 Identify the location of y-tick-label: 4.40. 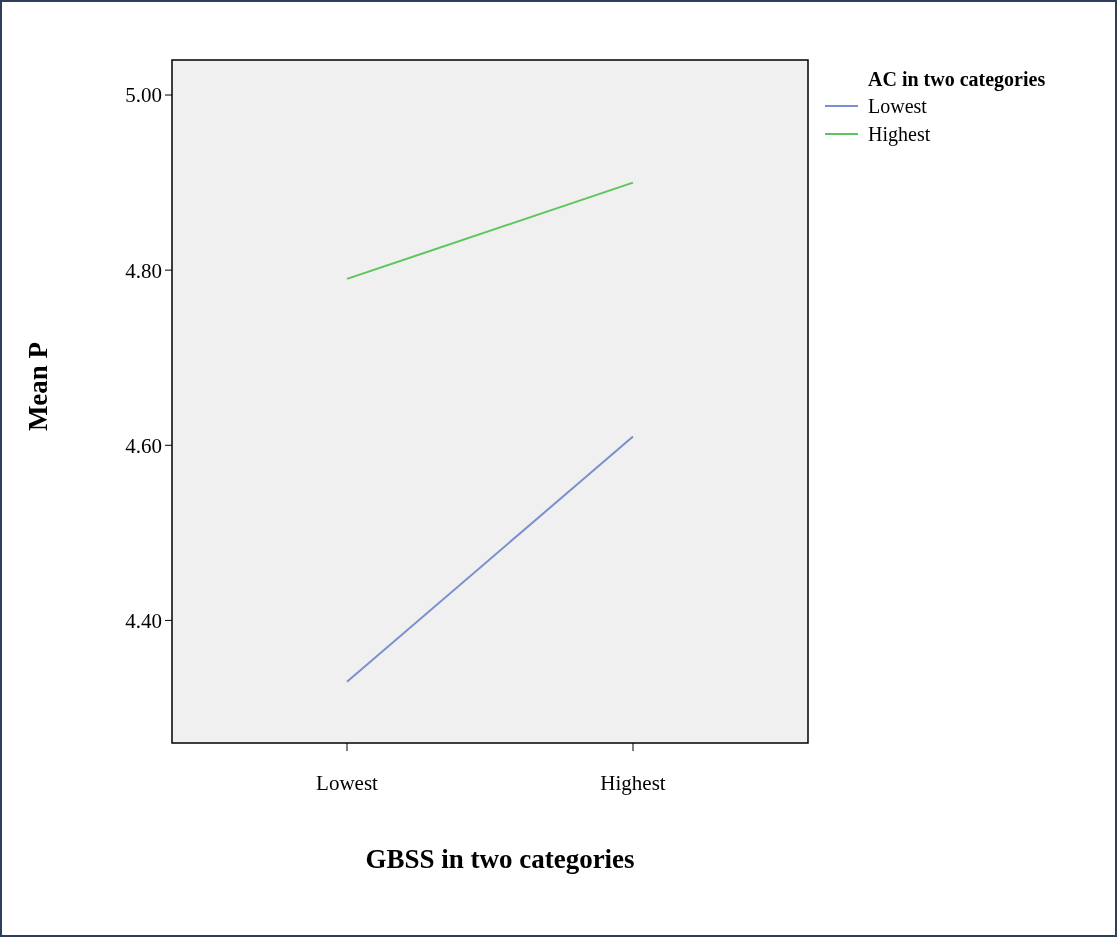
(143, 620).